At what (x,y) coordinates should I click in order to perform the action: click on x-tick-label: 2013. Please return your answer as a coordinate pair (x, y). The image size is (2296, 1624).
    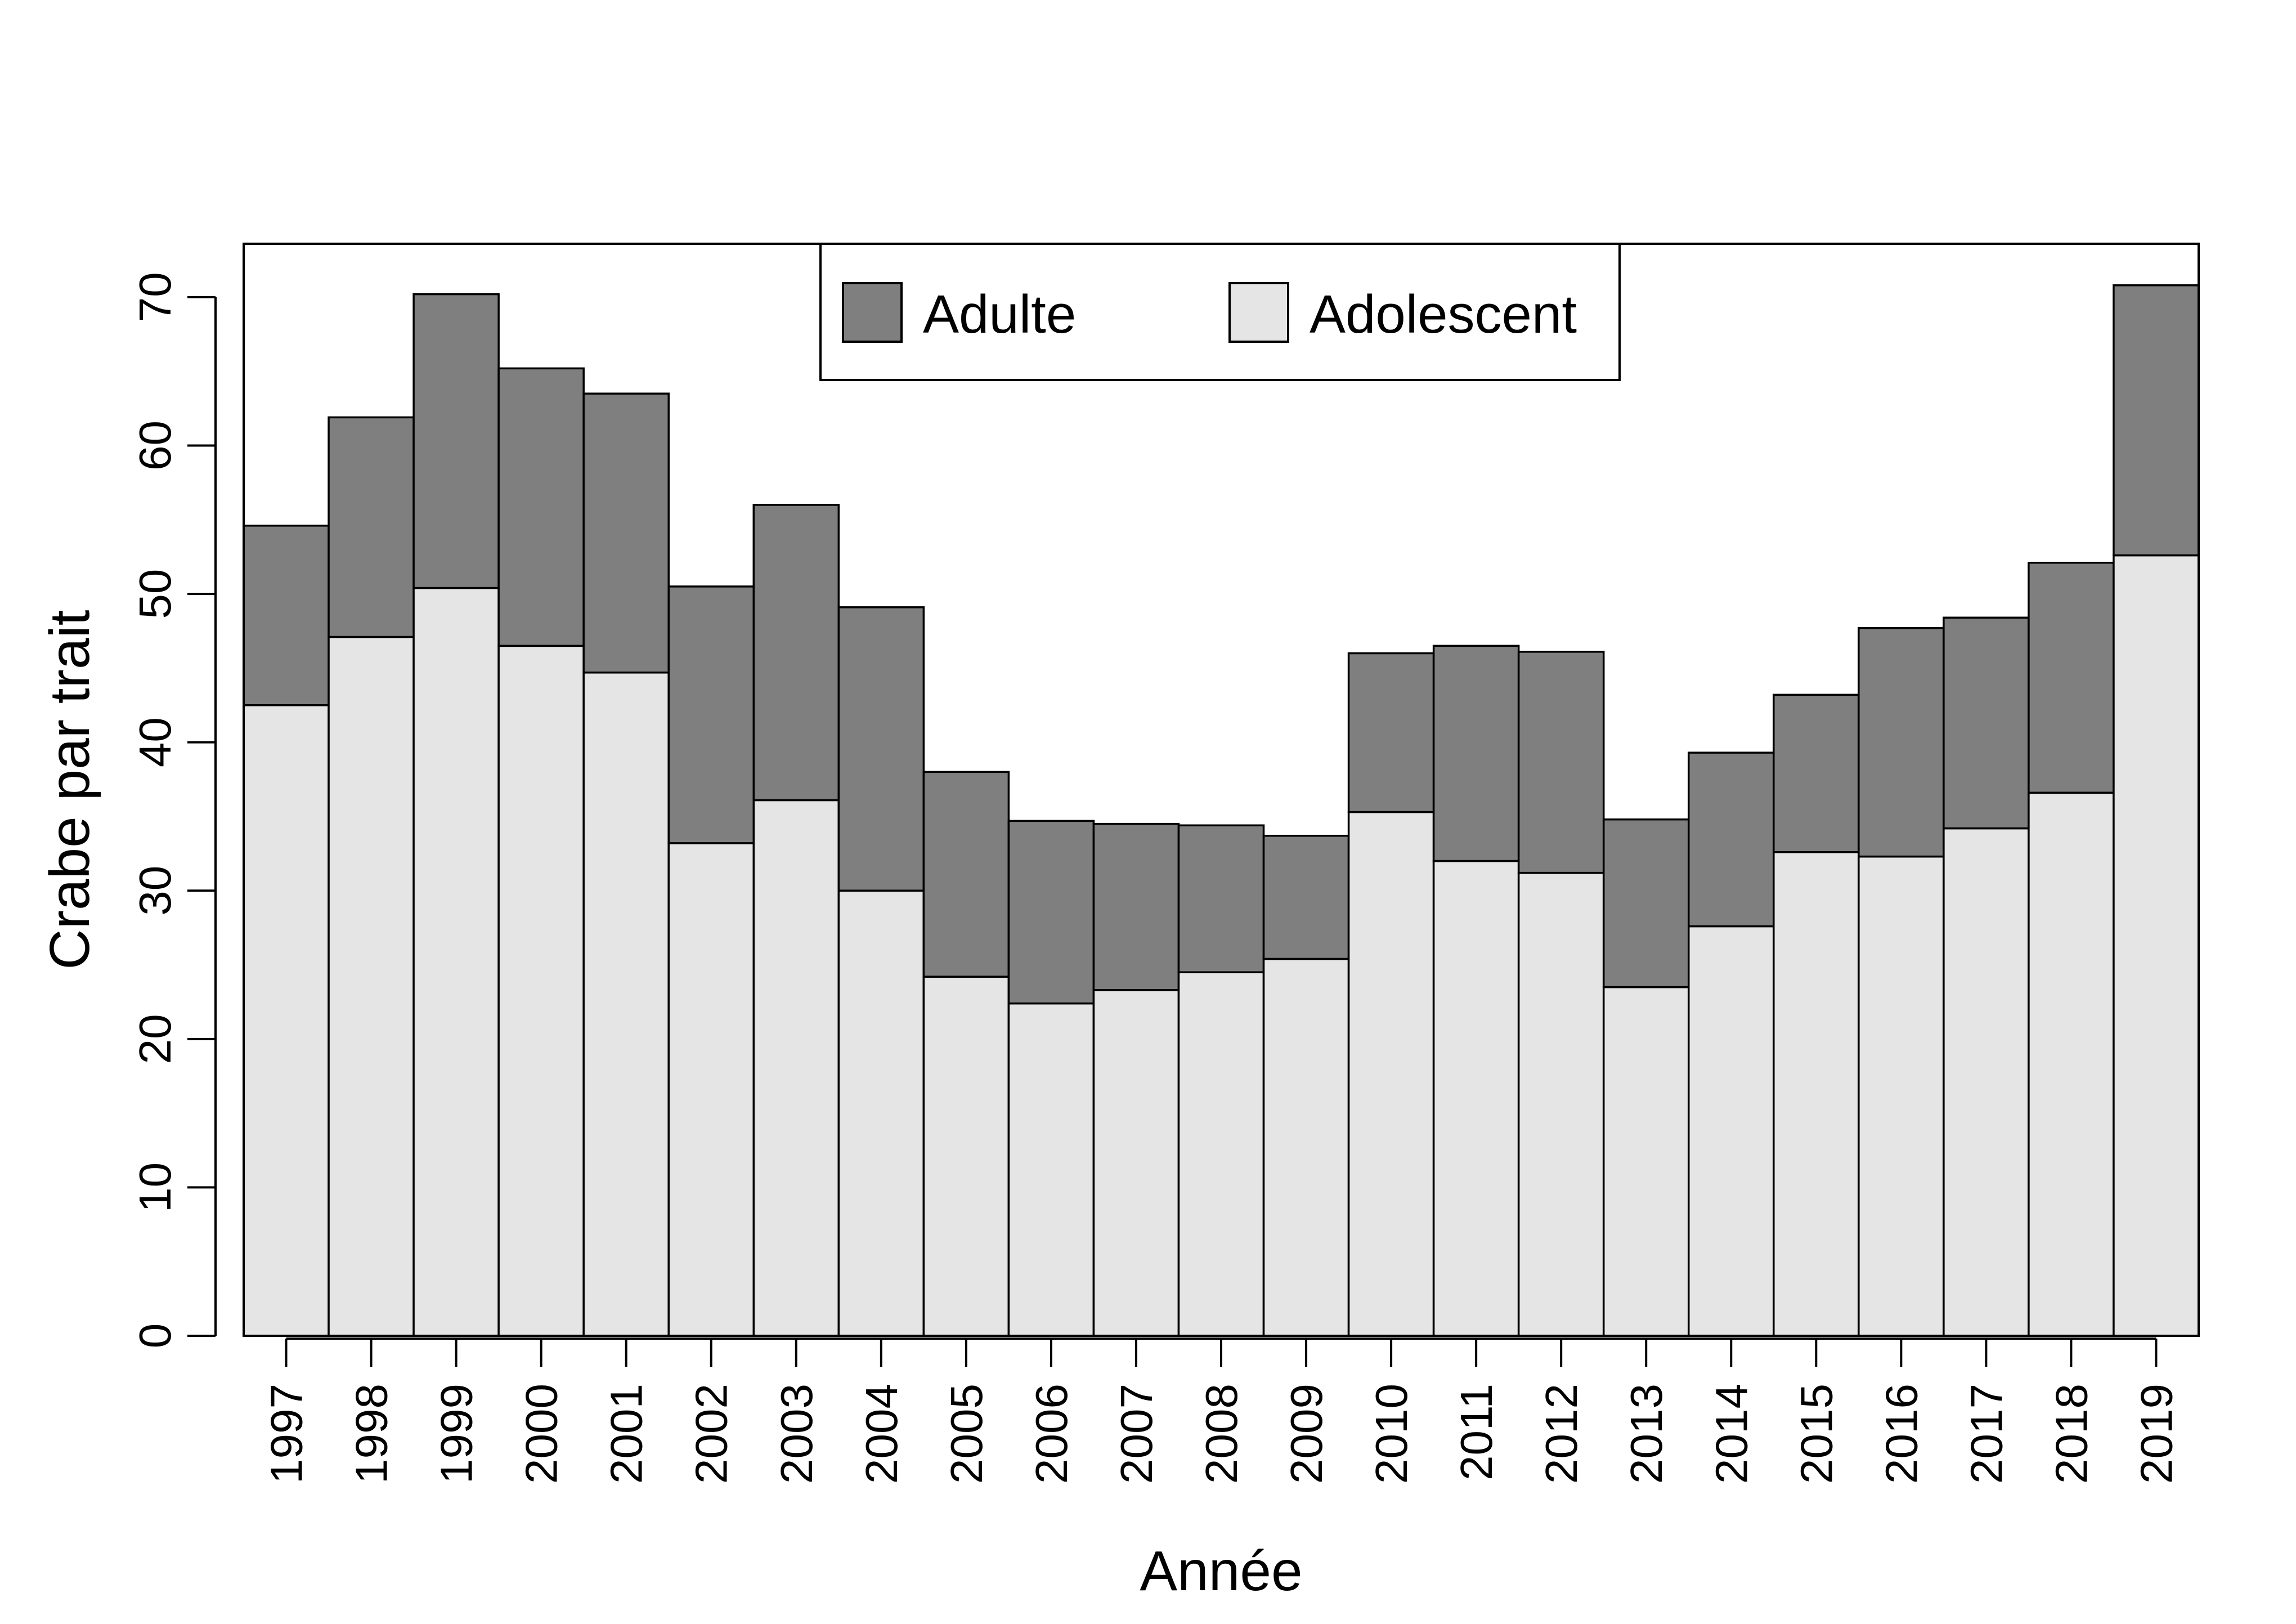
    Looking at the image, I should click on (1646, 1434).